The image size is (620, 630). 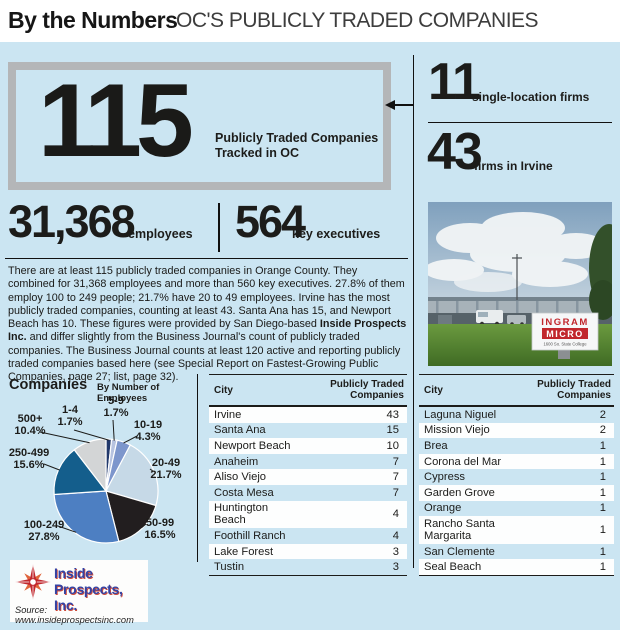 I want to click on pie-label-range: 100-249, so click(x=44, y=525).